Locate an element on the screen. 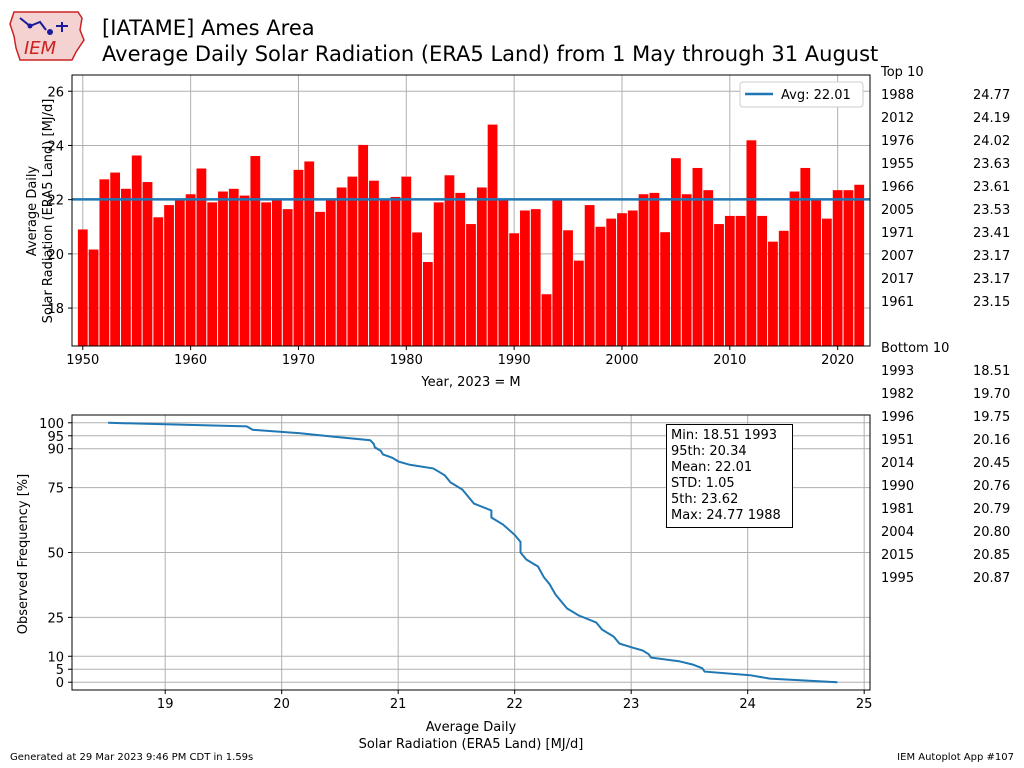 The image size is (1024, 768). bottom10-row-year: 1990 is located at coordinates (898, 486).